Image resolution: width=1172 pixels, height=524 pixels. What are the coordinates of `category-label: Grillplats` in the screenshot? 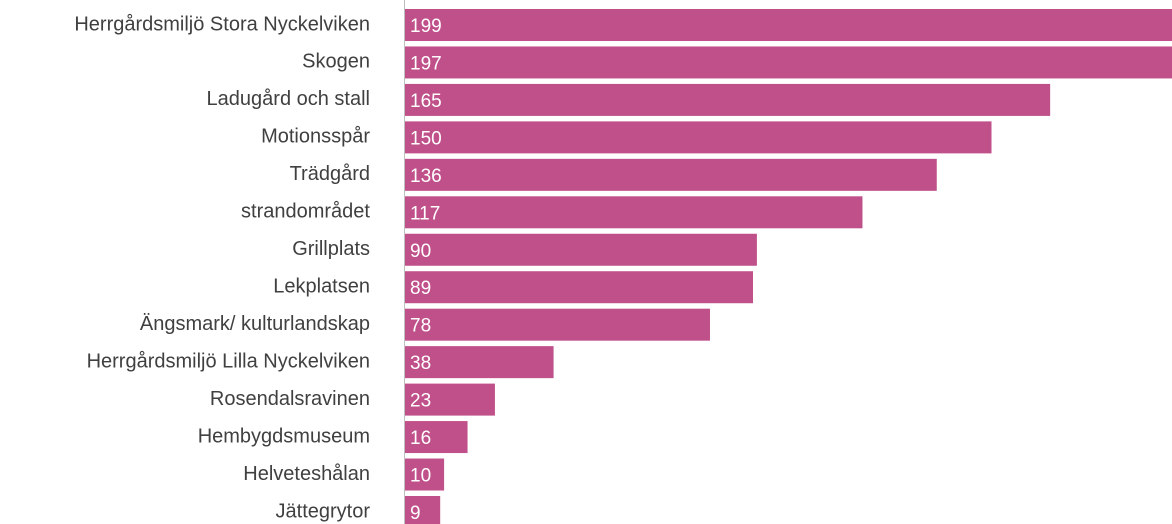 It's located at (331, 249).